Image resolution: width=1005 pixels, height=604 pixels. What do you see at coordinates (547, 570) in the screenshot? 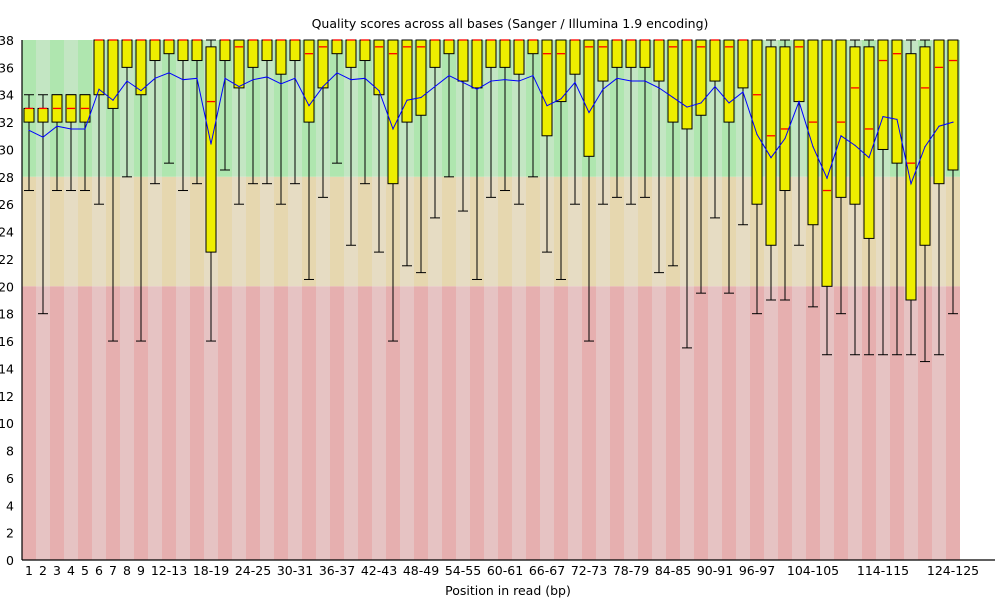
I see `x-tick-label: 66-67` at bounding box center [547, 570].